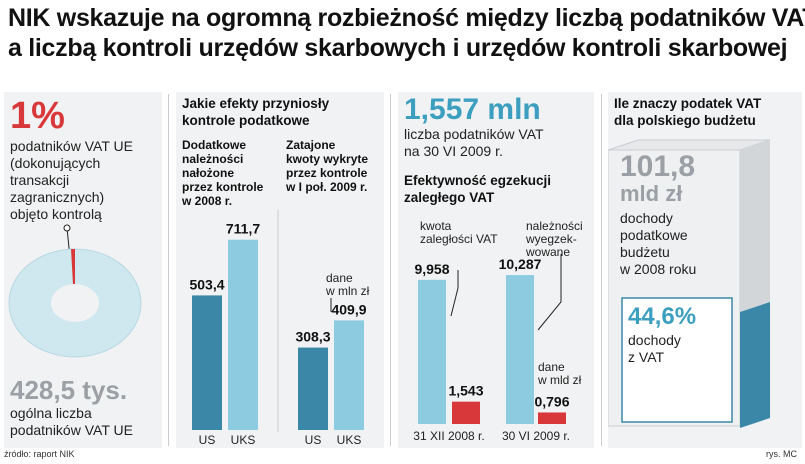 Image resolution: width=805 pixels, height=464 pixels. I want to click on budget-income-desc: dochody podatkowe budżetu w 2008 roku, so click(658, 244).